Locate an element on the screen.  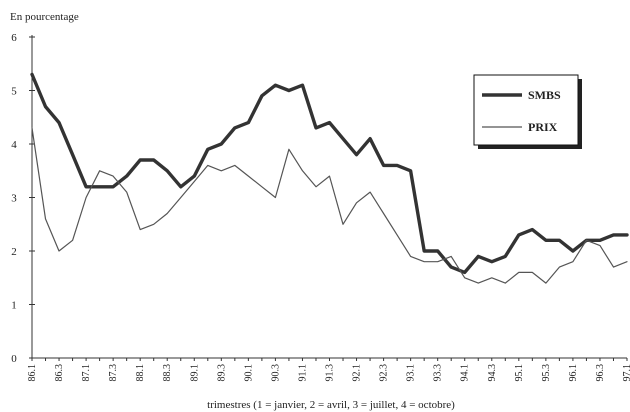
y-tick-label: 4 is located at coordinates (14, 145).